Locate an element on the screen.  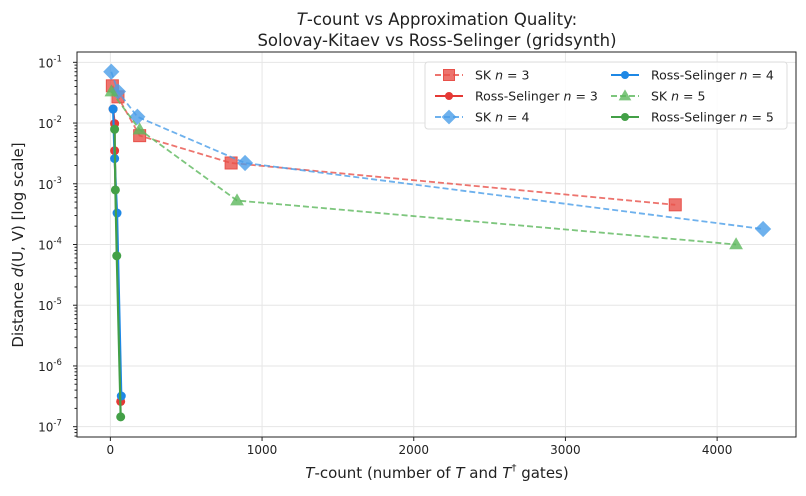
y-tick-label: 10⁻⁵ is located at coordinates (50, 305).